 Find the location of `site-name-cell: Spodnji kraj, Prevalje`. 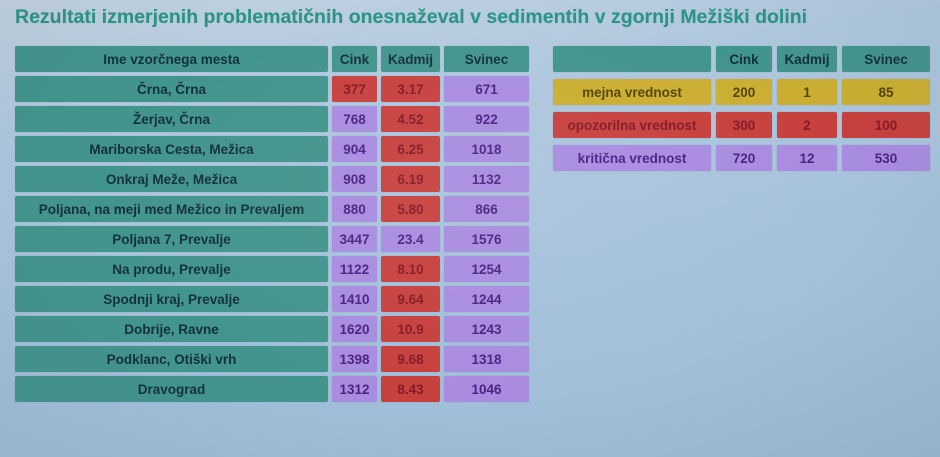

site-name-cell: Spodnji kraj, Prevalje is located at coordinates (171, 299).